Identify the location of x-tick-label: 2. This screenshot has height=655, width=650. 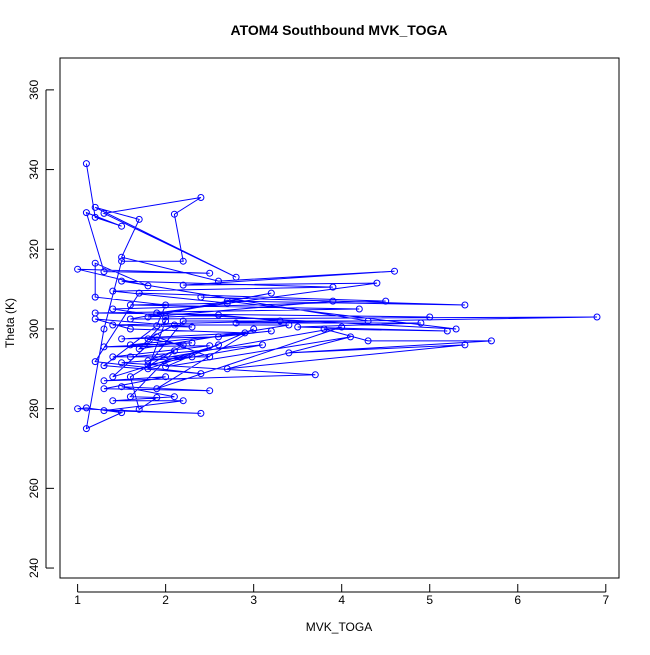
(165, 600).